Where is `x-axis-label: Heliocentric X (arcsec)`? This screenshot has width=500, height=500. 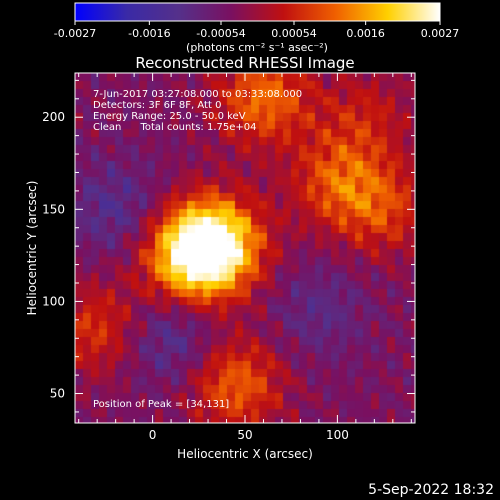 x-axis-label: Heliocentric X (arcsec) is located at coordinates (245, 454).